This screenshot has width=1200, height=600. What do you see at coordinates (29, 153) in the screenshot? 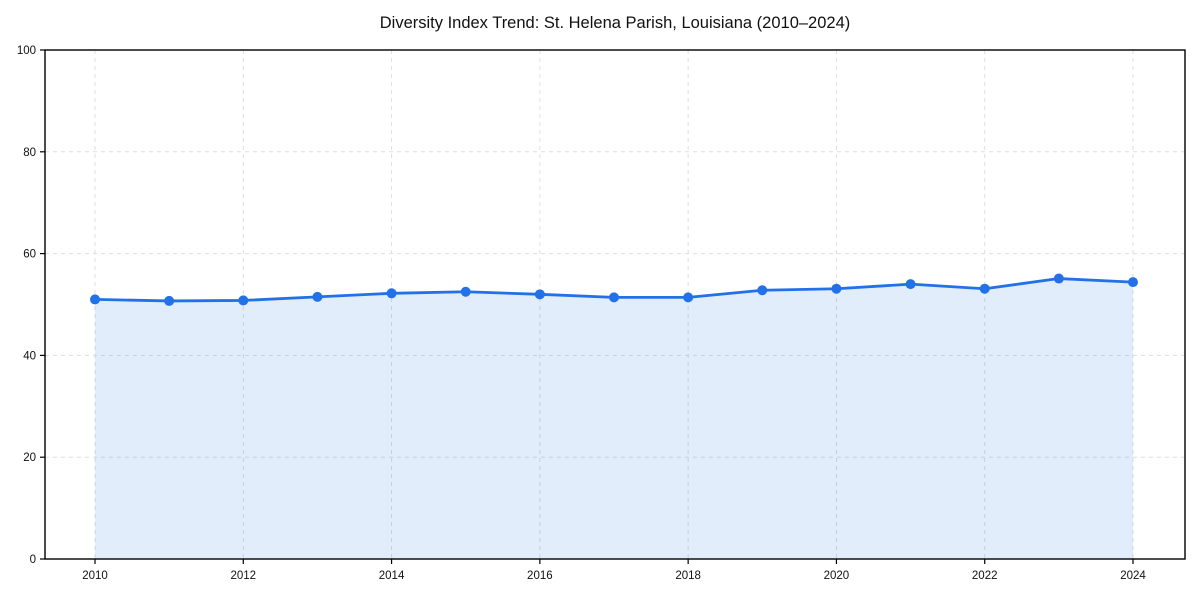
I see `y-tick-label: 80` at bounding box center [29, 153].